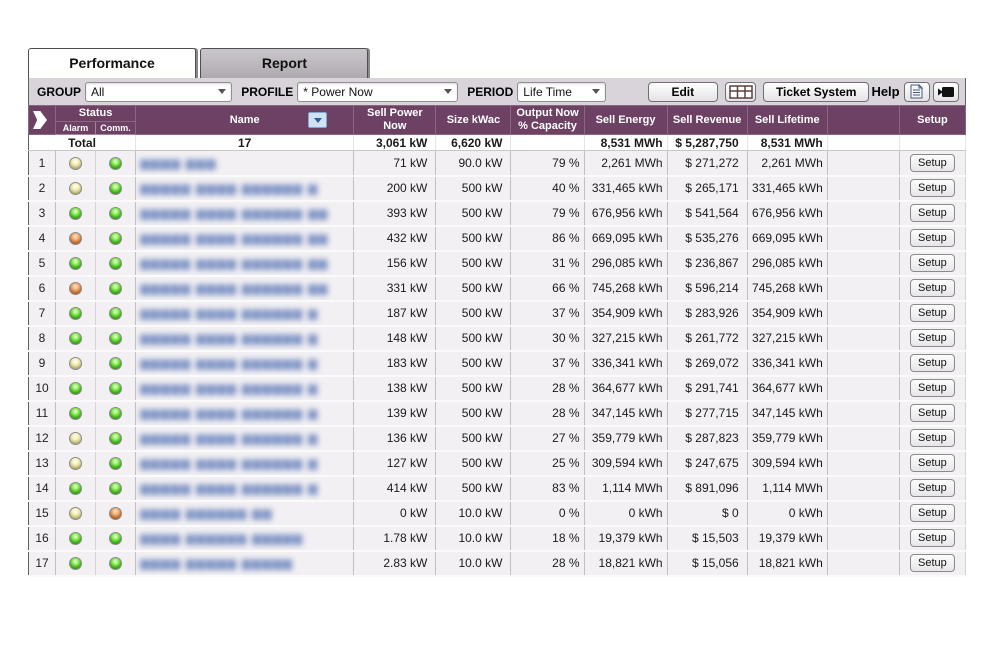  I want to click on grid-view-button, so click(740, 91).